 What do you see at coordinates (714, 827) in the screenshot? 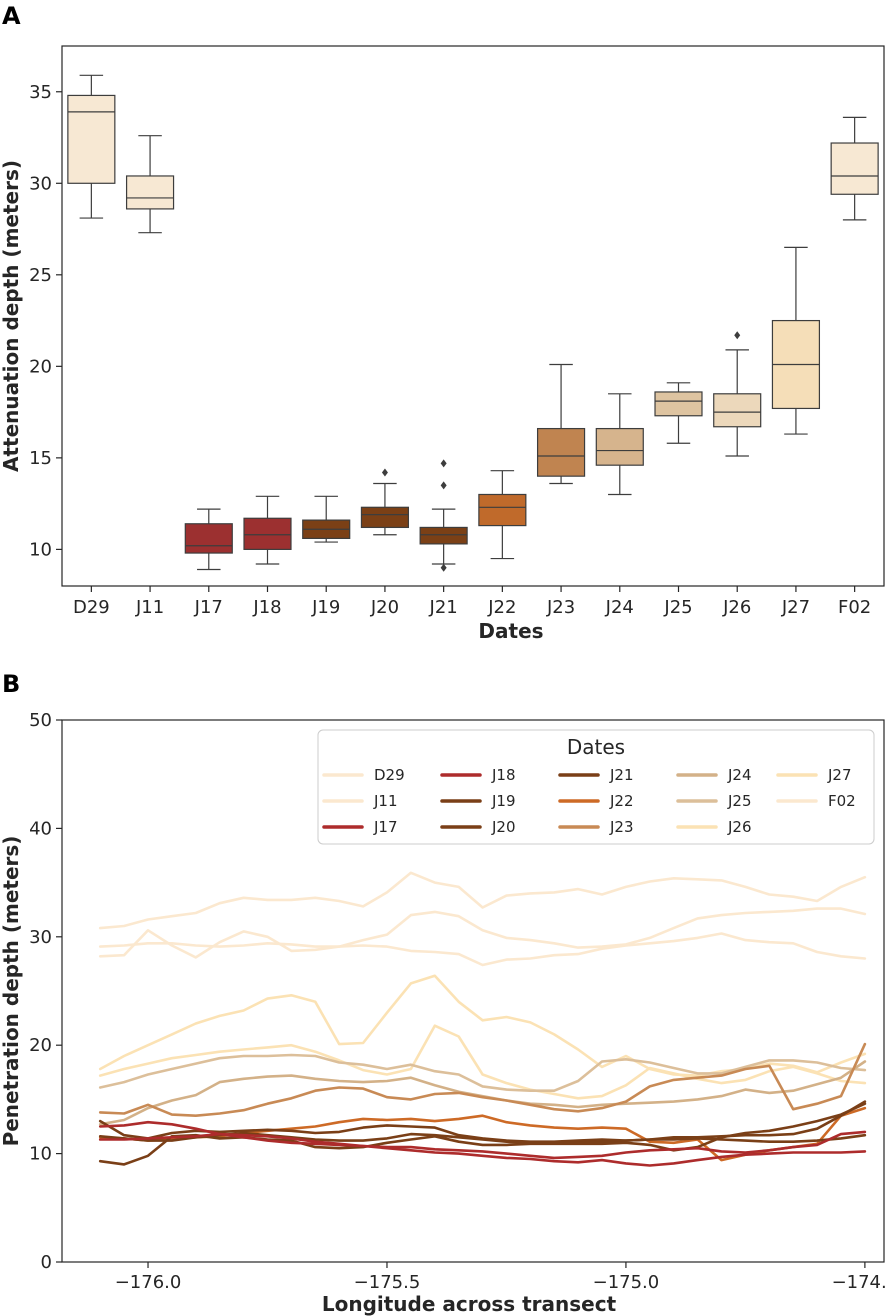
I see `legend-item: J26` at bounding box center [714, 827].